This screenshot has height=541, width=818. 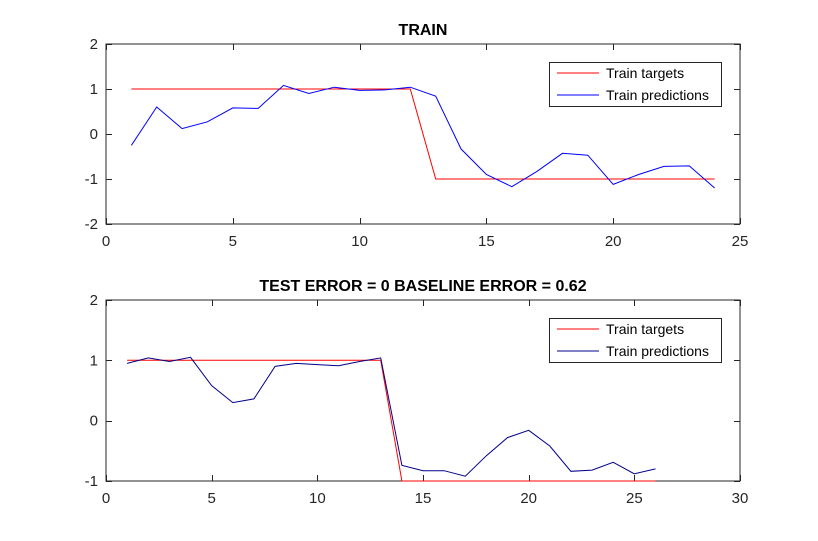 What do you see at coordinates (91, 224) in the screenshot?
I see `y-tick-label: -2` at bounding box center [91, 224].